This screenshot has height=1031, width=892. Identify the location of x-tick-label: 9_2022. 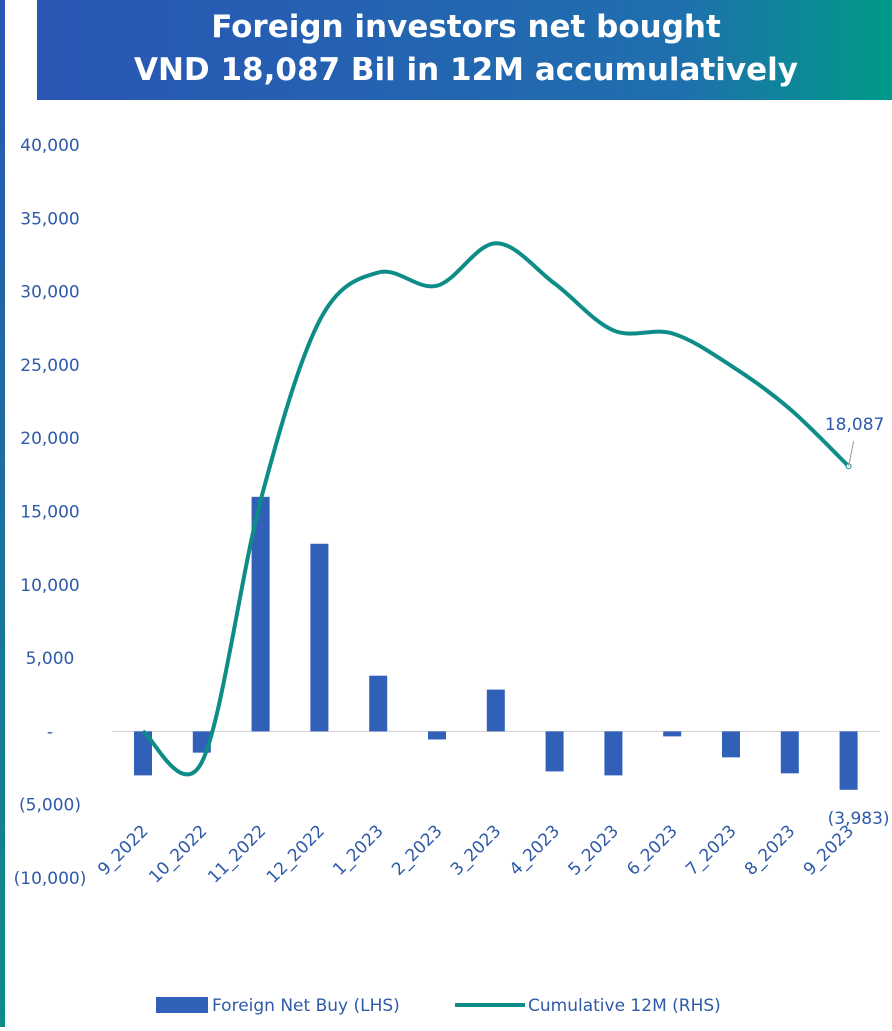
(123, 850).